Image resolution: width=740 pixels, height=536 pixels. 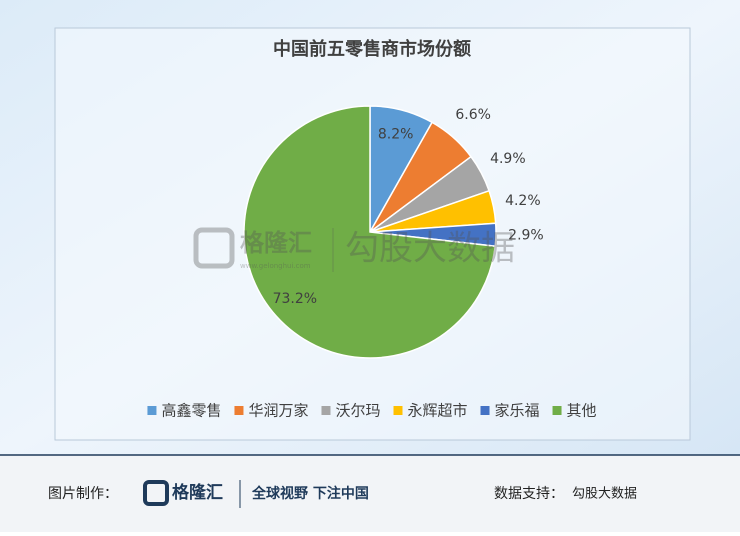 I want to click on legend-label: 高鑫零售, so click(x=191, y=411).